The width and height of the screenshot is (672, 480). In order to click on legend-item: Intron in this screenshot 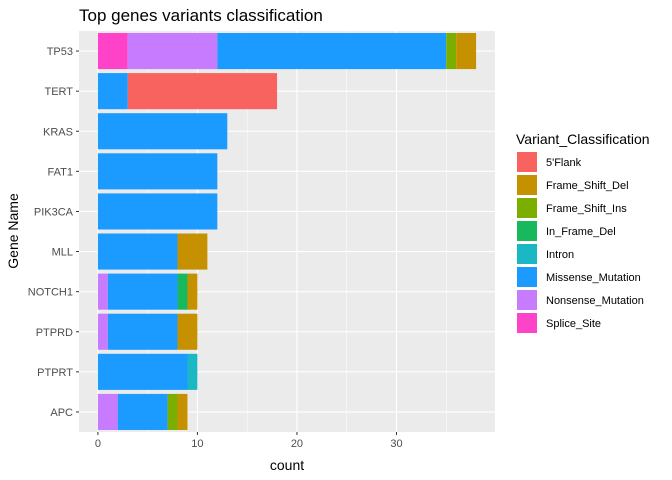, I will do `click(545, 254)`.